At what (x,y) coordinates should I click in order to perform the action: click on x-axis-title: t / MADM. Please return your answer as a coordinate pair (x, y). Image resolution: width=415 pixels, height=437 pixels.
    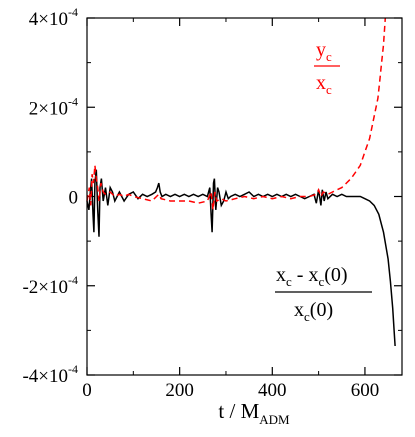
    Looking at the image, I should click on (254, 413).